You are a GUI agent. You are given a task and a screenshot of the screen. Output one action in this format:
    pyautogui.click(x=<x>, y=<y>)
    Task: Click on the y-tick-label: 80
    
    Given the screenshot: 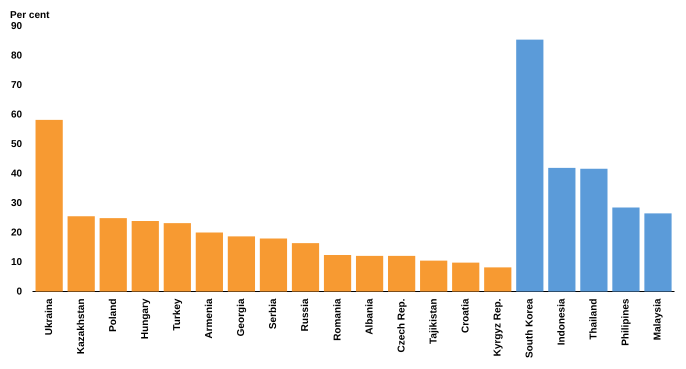 What is the action you would take?
    pyautogui.click(x=17, y=56)
    